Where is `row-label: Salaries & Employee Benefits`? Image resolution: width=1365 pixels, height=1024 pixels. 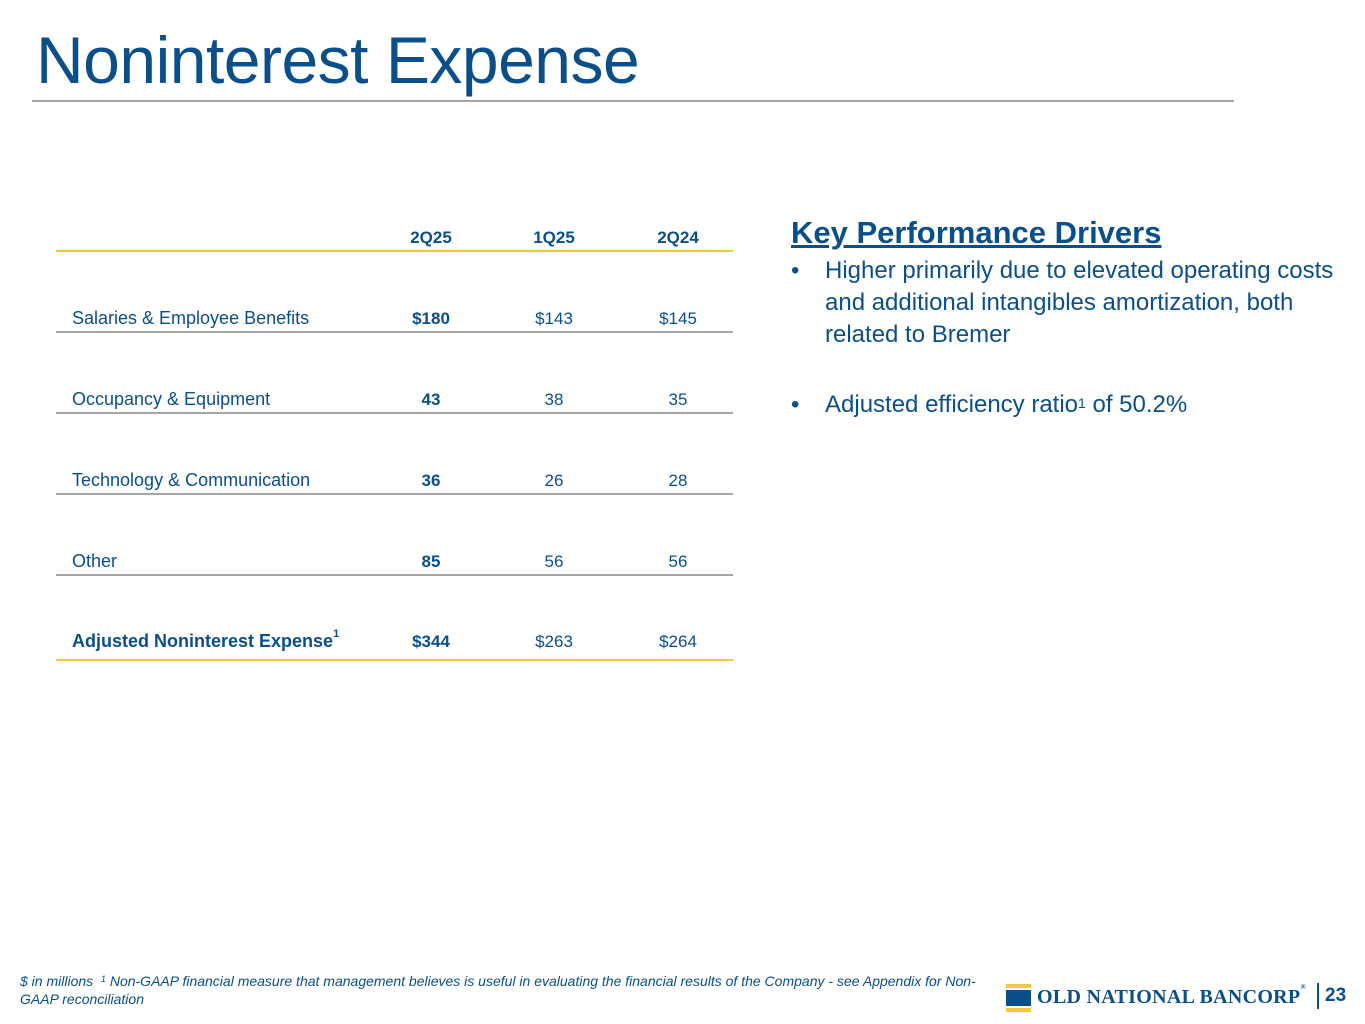
row-label: Salaries & Employee Benefits is located at coordinates (191, 318).